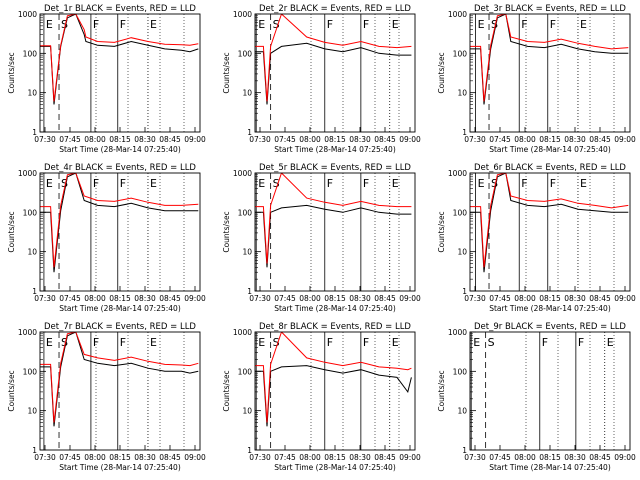 Image resolution: width=640 pixels, height=480 pixels. I want to click on panel-title: Det_3r BLACK = Events, RED = LLD, so click(550, 9).